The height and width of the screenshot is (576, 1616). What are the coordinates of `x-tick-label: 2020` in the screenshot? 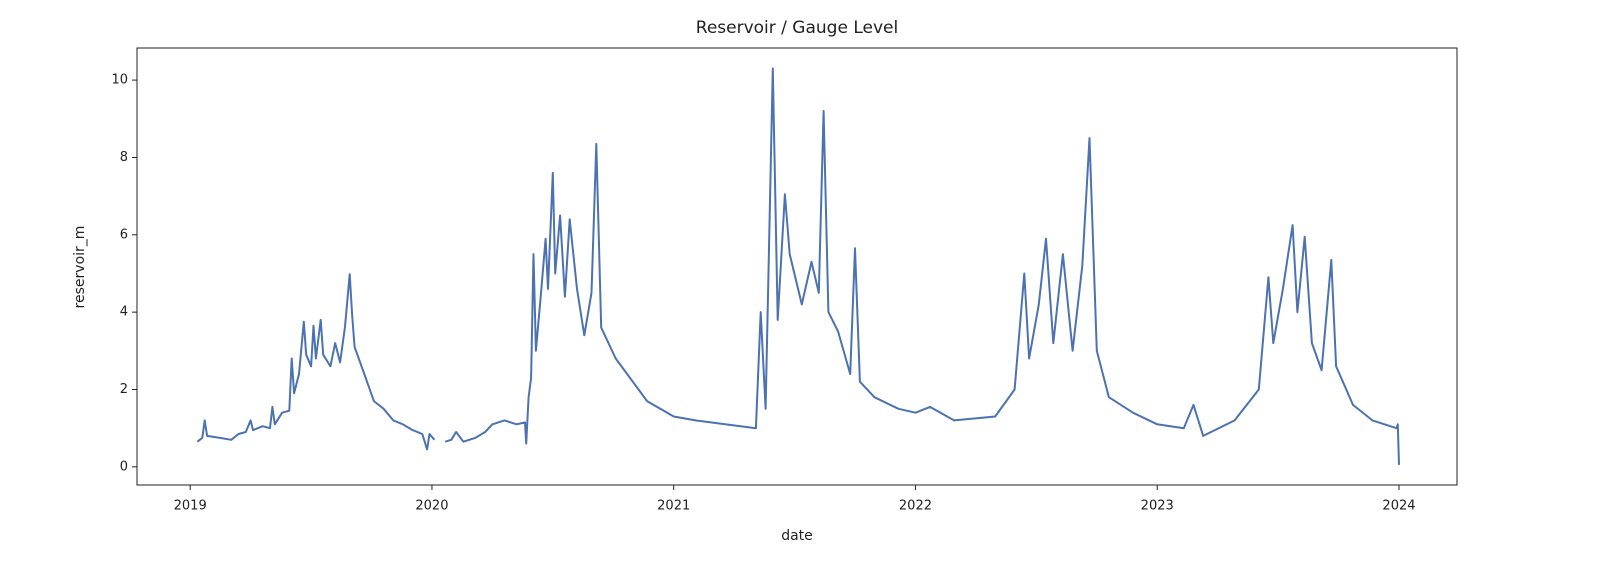 It's located at (431, 506).